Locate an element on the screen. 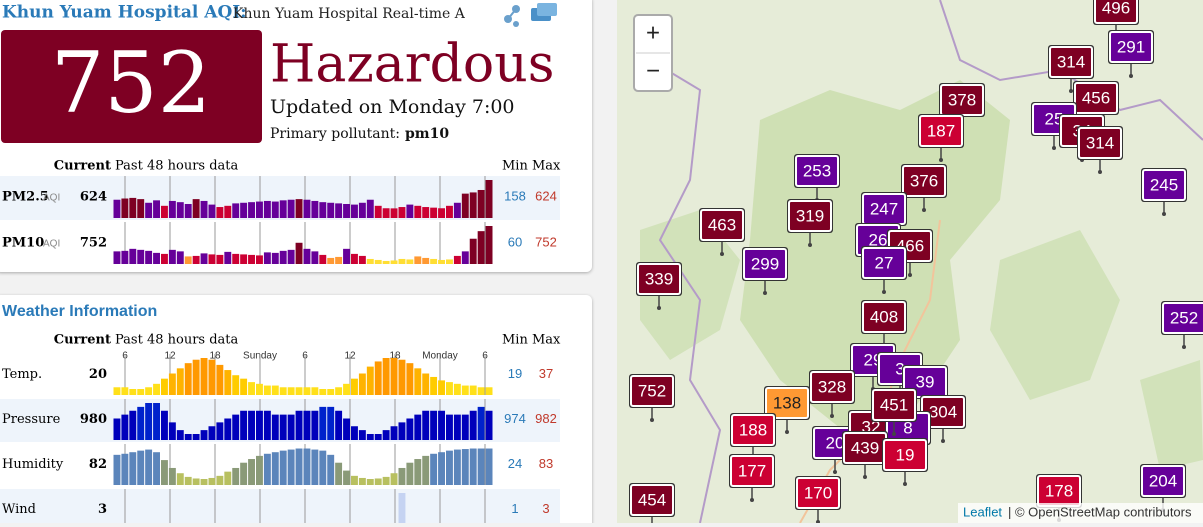  marker-label: 463 is located at coordinates (722, 224).